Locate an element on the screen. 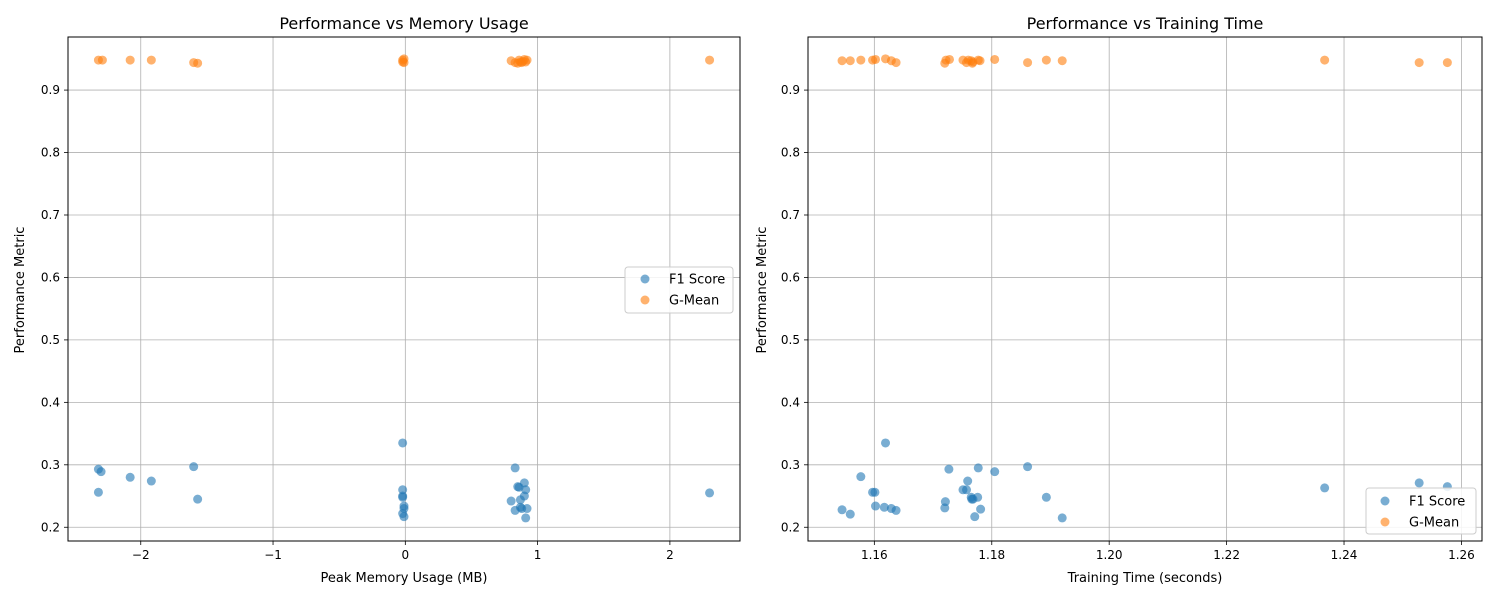  x-tick-label: −2 is located at coordinates (141, 555).